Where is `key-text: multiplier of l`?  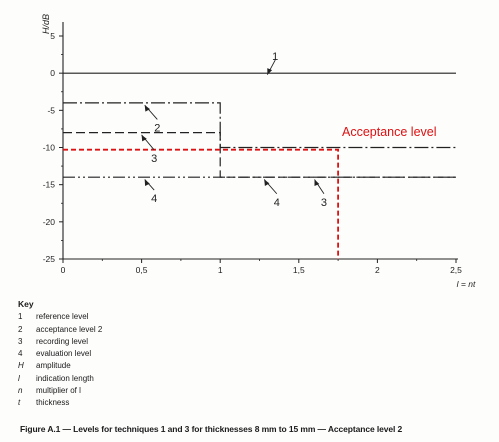
key-text: multiplier of l is located at coordinates (58, 391).